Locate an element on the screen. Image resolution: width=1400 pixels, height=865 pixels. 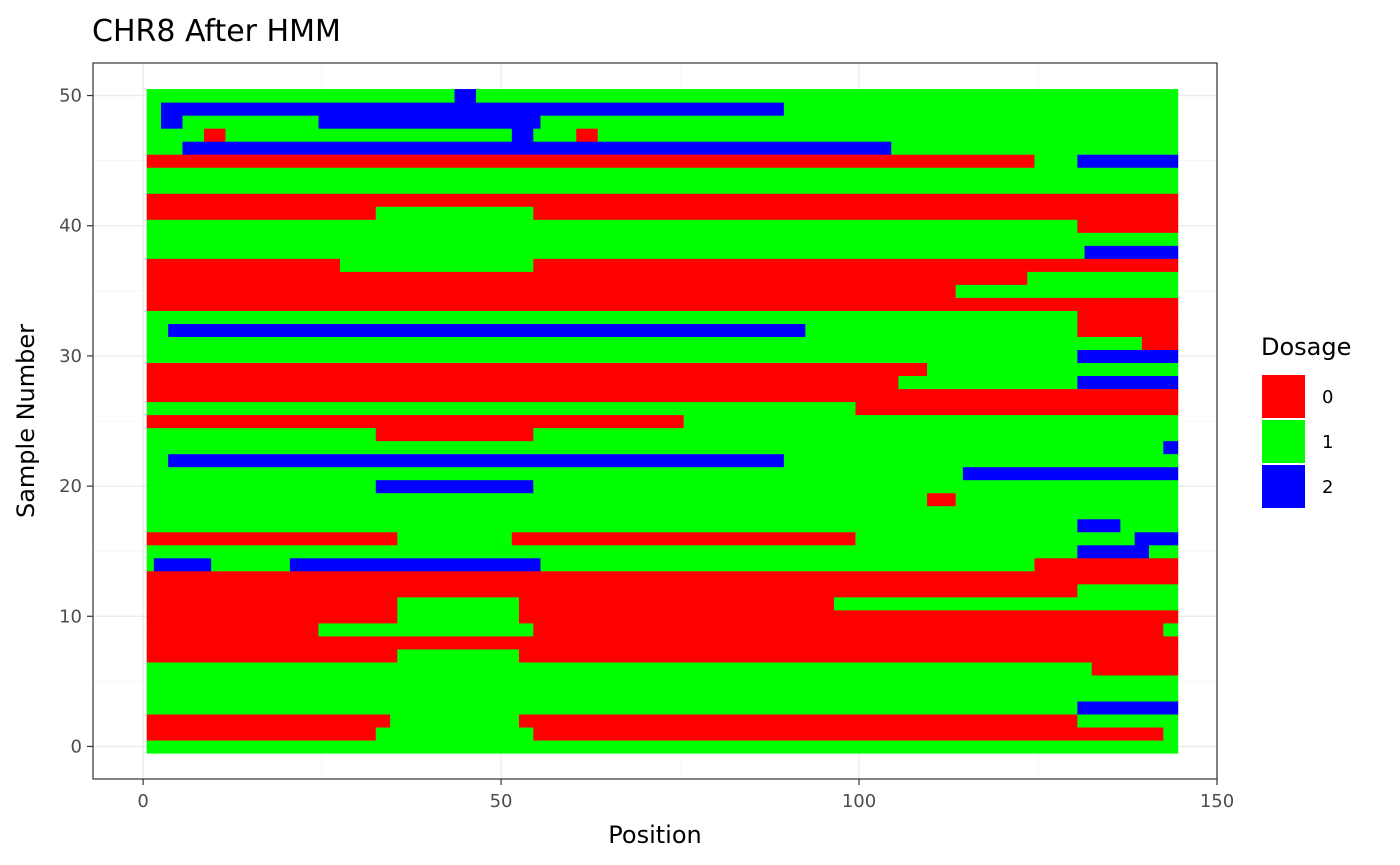
y-tick-label: 50 is located at coordinates (70, 96).